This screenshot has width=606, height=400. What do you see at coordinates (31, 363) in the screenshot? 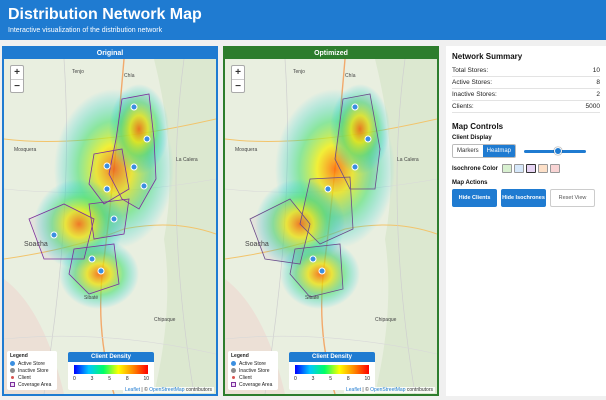
I see `legend-label: Active Store` at bounding box center [31, 363].